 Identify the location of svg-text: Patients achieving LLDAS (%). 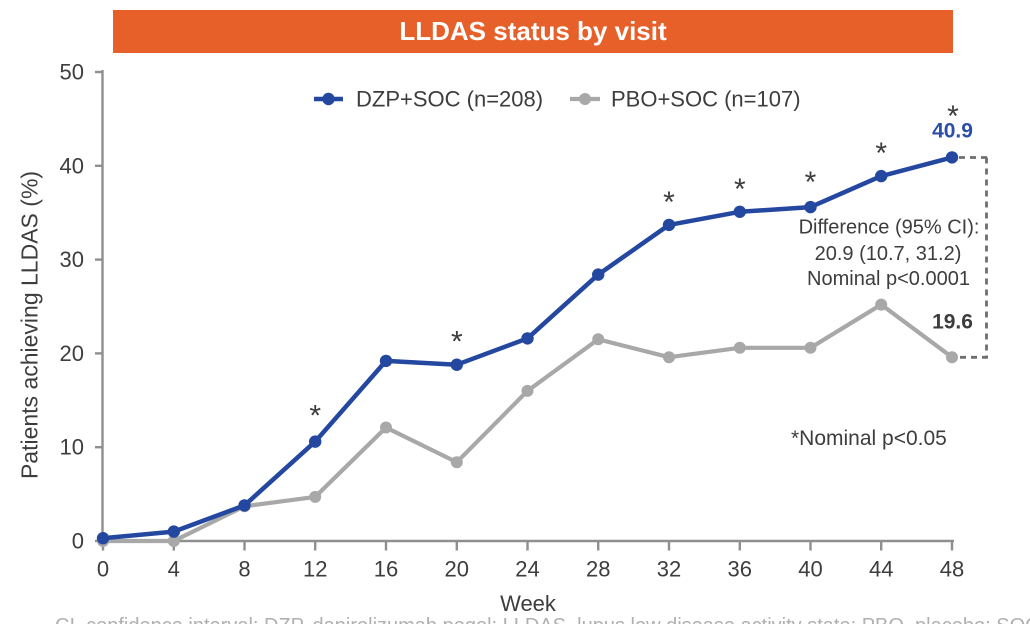
(30, 325).